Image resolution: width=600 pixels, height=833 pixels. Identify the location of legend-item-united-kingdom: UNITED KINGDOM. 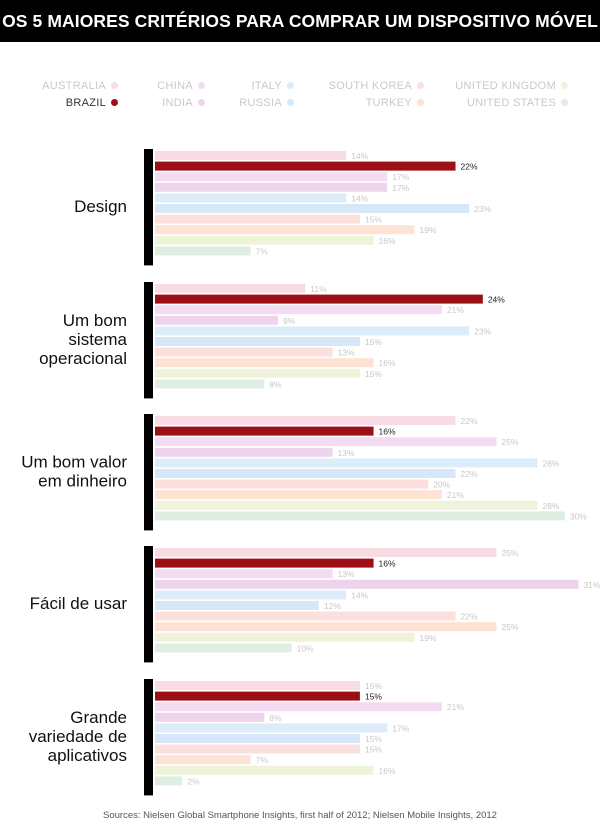
(511, 86).